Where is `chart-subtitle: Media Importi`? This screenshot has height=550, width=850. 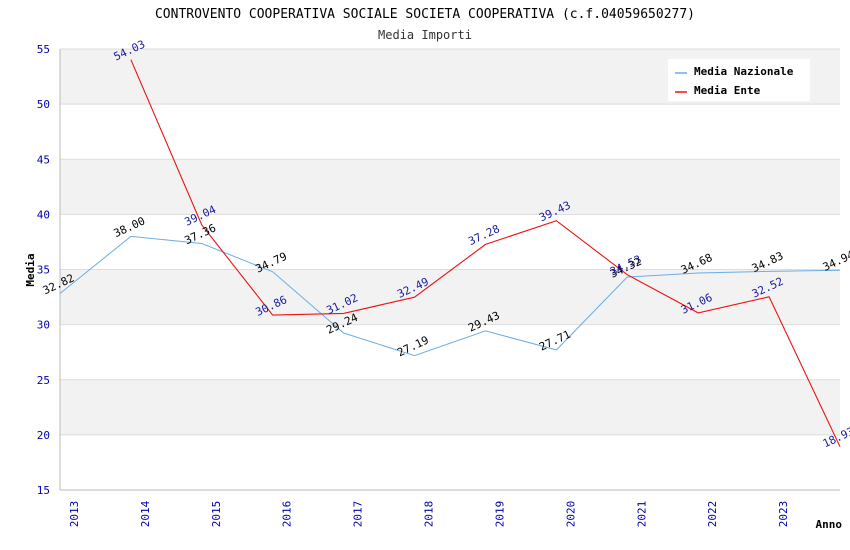 chart-subtitle: Media Importi is located at coordinates (425, 35).